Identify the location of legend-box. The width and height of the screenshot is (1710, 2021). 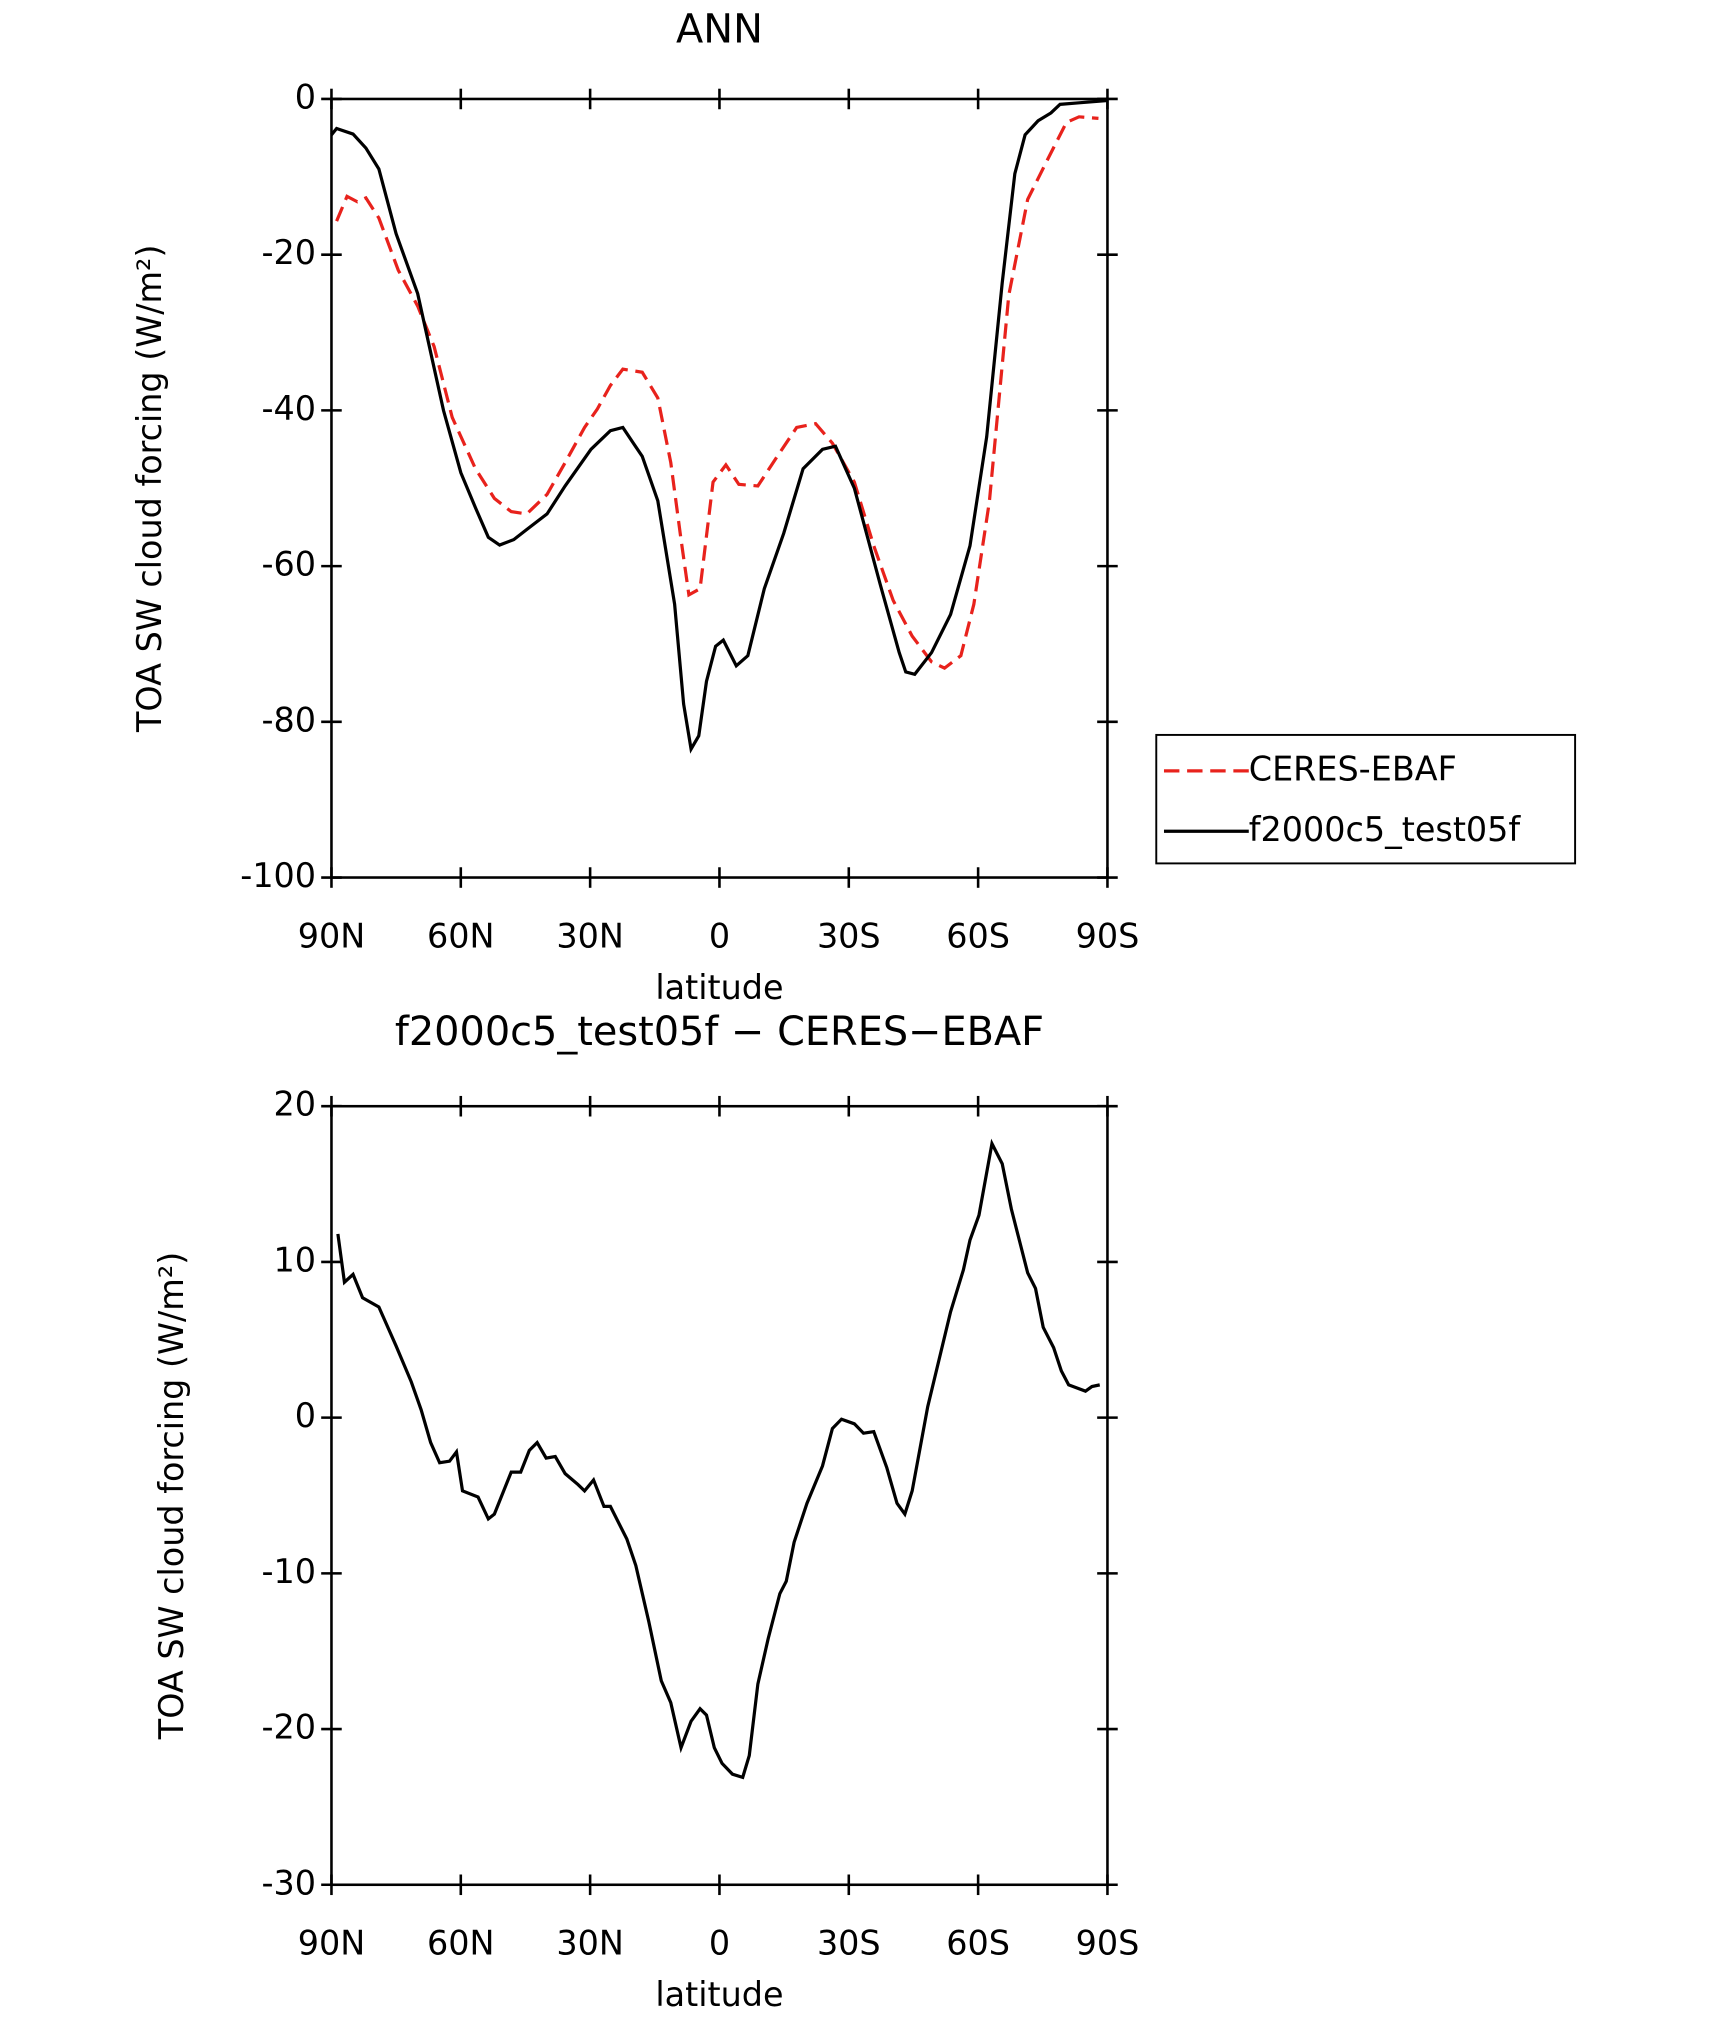
(1366, 799).